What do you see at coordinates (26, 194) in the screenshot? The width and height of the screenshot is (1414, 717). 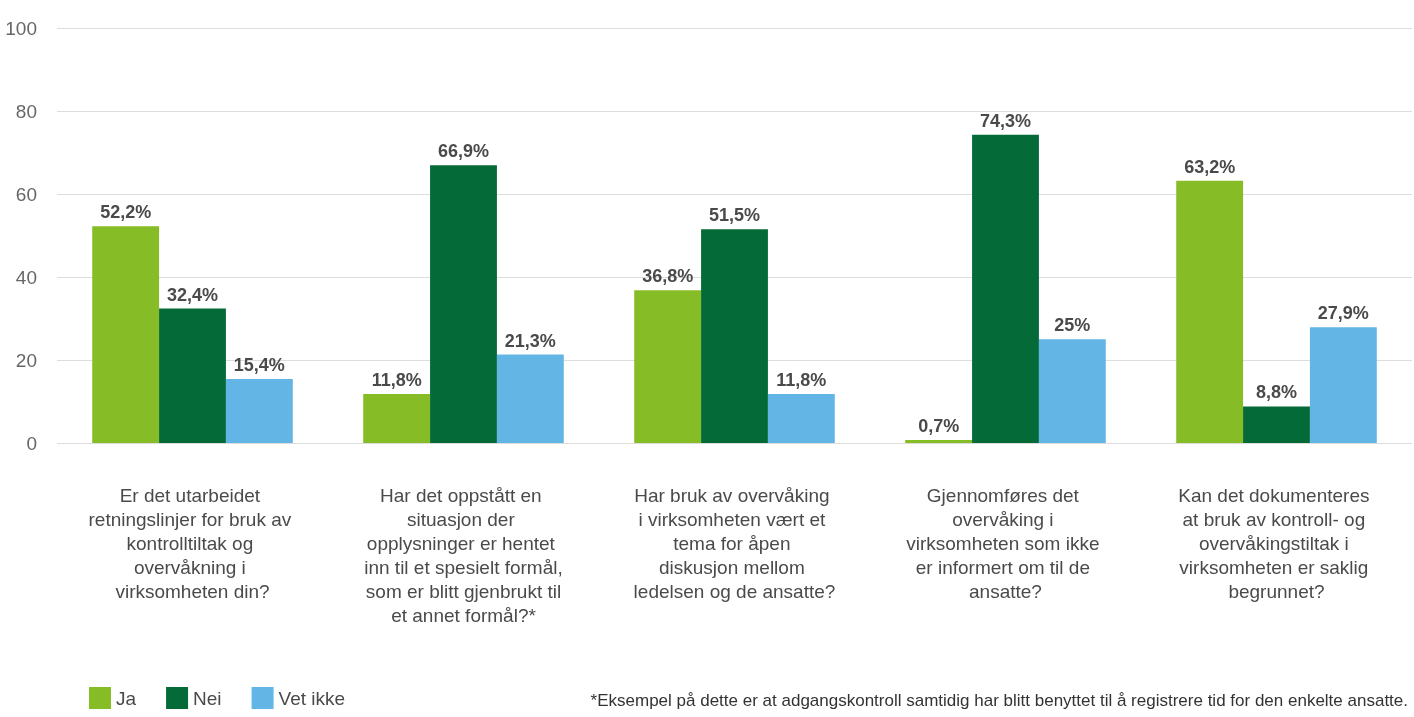 I see `y-tick-label: 60` at bounding box center [26, 194].